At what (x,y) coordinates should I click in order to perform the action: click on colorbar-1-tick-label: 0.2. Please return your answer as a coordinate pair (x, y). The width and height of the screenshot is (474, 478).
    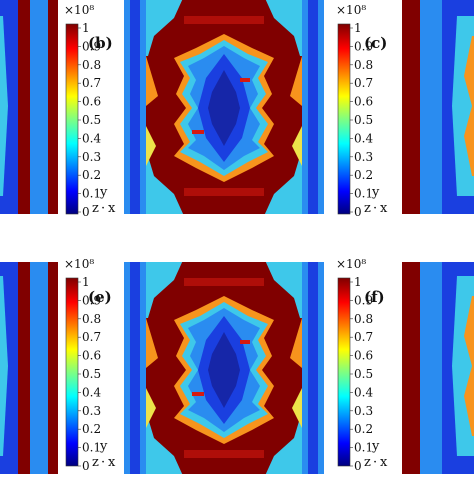
    Looking at the image, I should click on (91, 175).